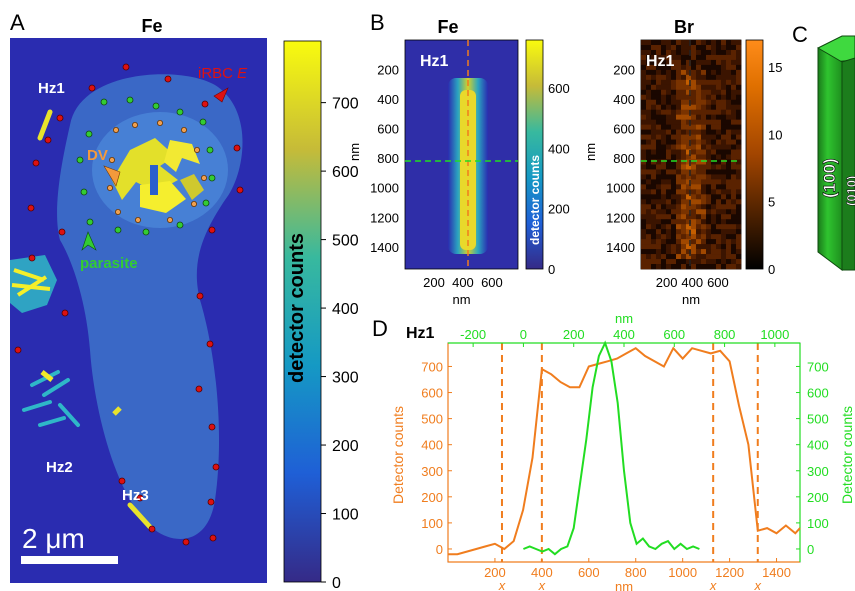 This screenshot has width=855, height=591. I want to click on colorbar-a-tick-label: 100, so click(345, 515).